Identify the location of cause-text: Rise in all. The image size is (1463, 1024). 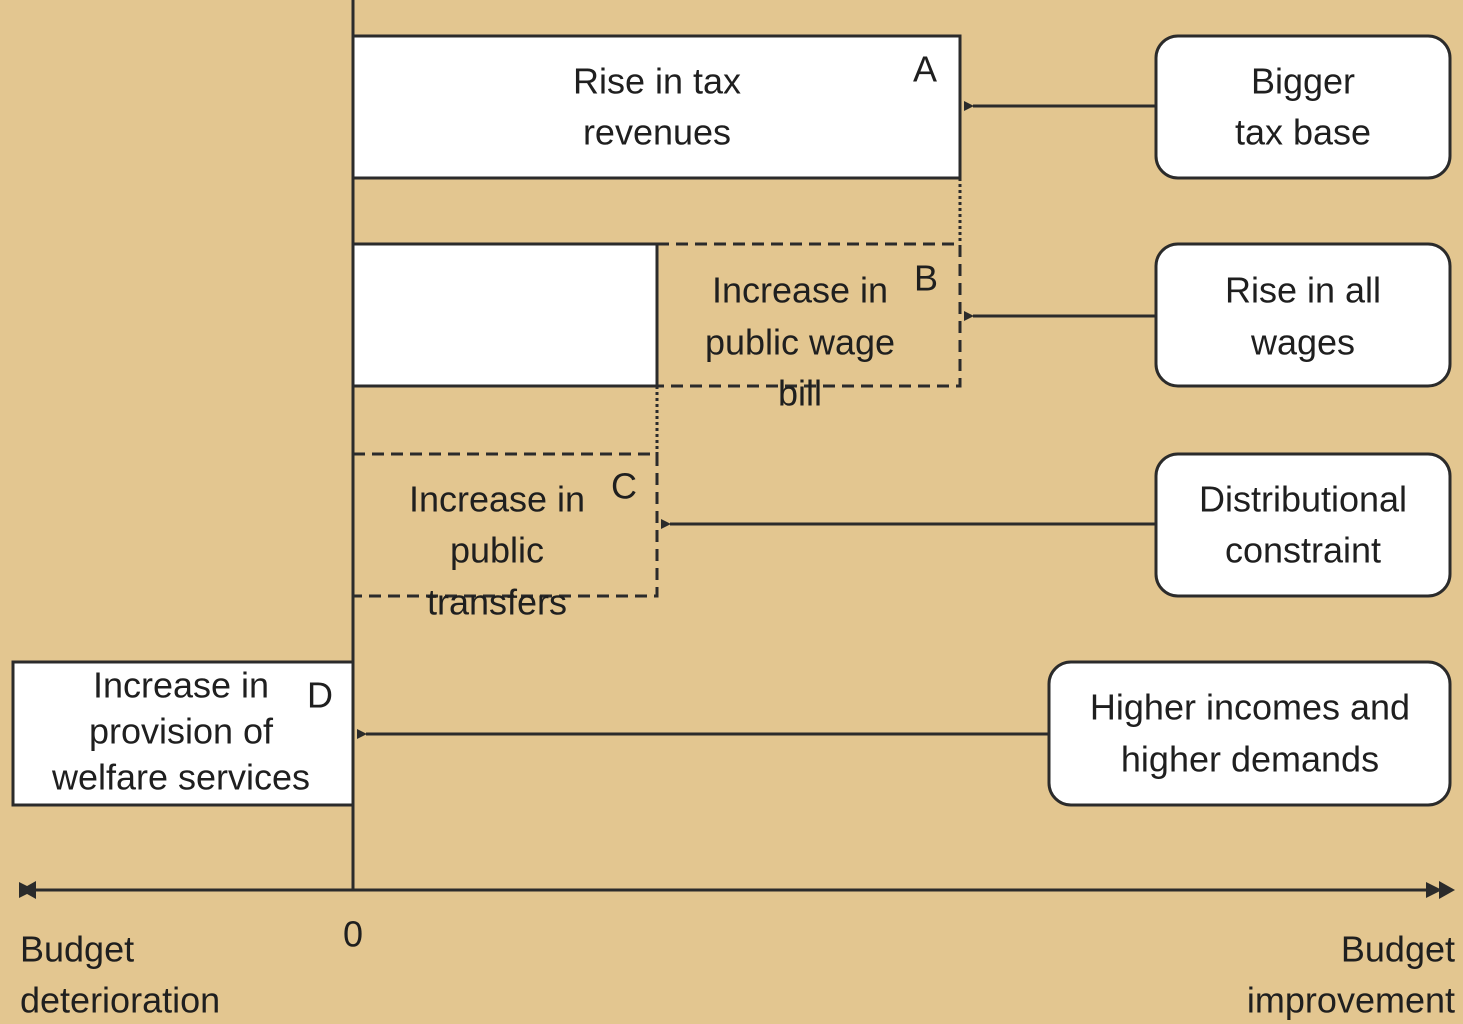
(1303, 290).